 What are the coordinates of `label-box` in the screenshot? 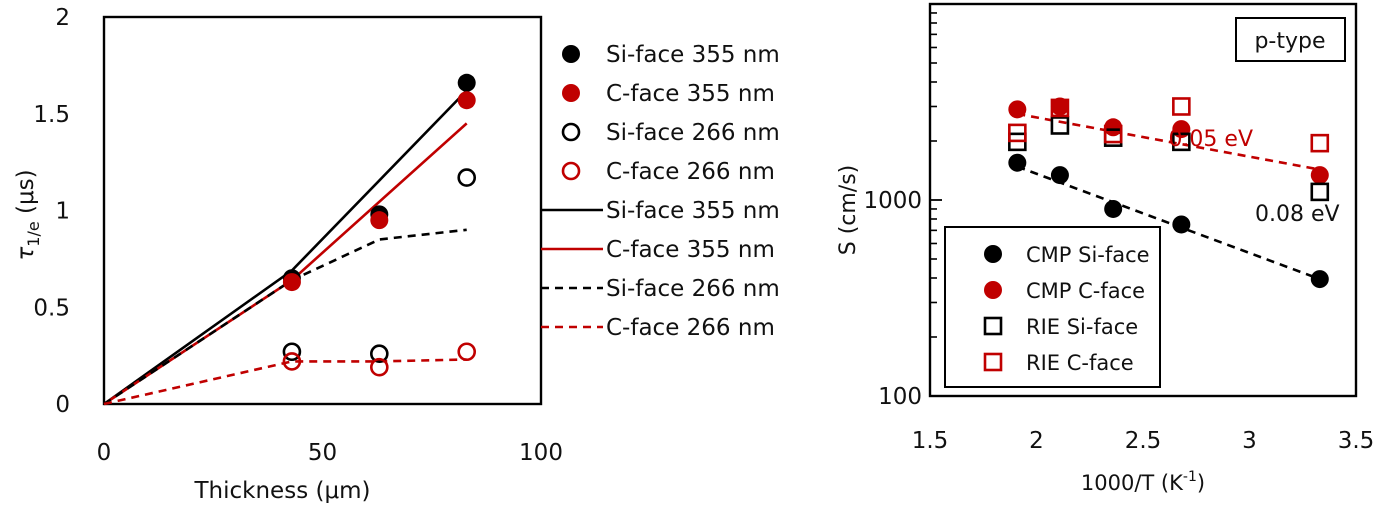 It's located at (1290, 39).